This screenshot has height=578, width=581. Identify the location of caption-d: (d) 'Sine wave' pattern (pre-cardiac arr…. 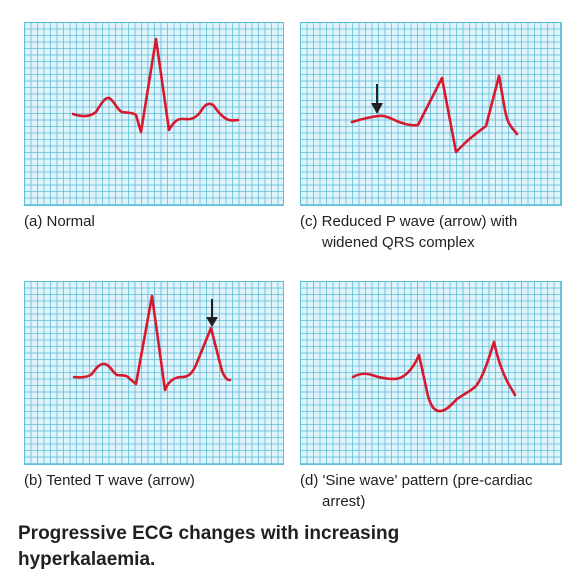
(416, 491).